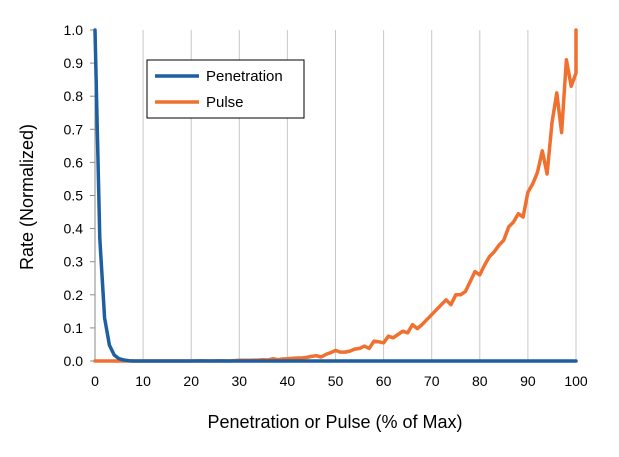 Image resolution: width=619 pixels, height=457 pixels. Describe the element at coordinates (74, 262) in the screenshot. I see `y-tick-label: 0.3` at that location.